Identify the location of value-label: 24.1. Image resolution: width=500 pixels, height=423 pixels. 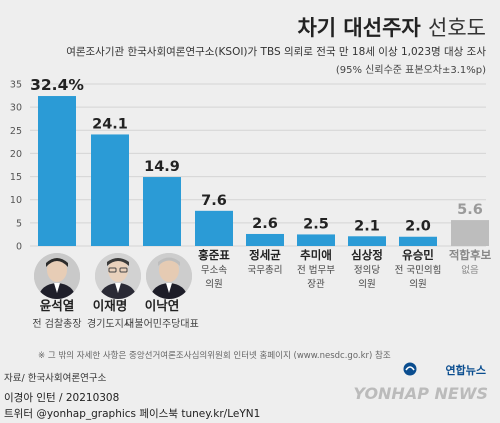
(110, 124).